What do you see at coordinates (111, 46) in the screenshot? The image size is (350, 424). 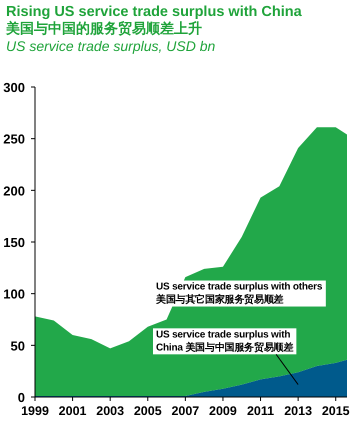 I see `ylabel: US service trade surplus, USD bn` at bounding box center [111, 46].